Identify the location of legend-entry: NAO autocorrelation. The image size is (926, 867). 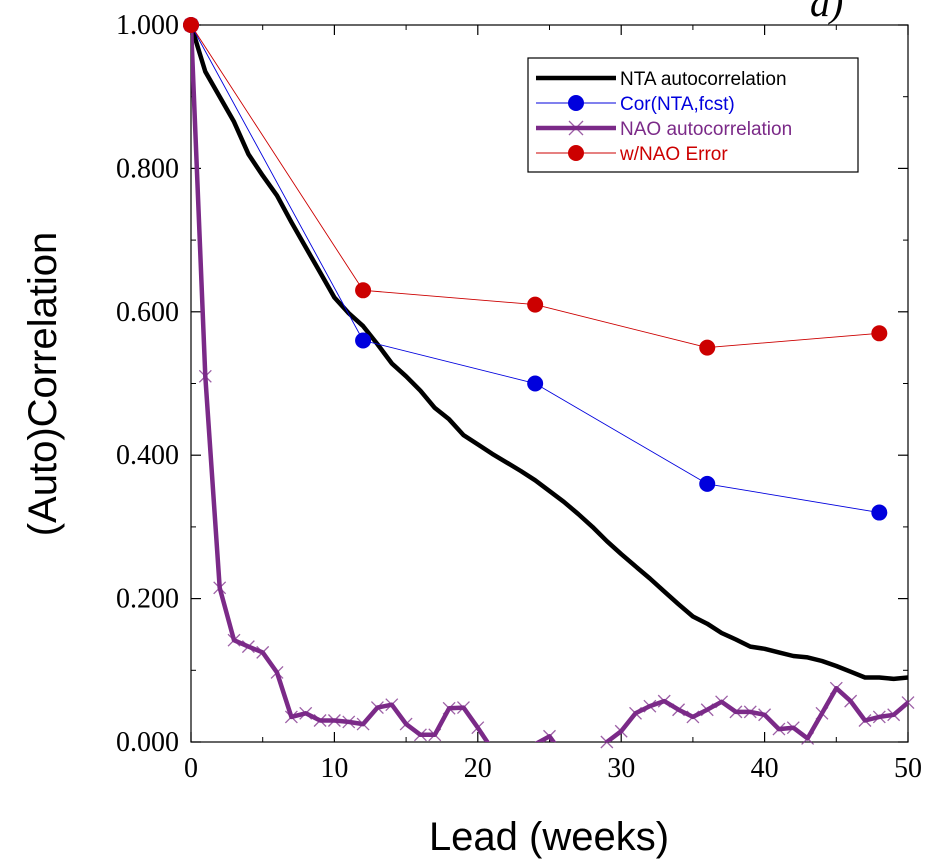
(706, 129).